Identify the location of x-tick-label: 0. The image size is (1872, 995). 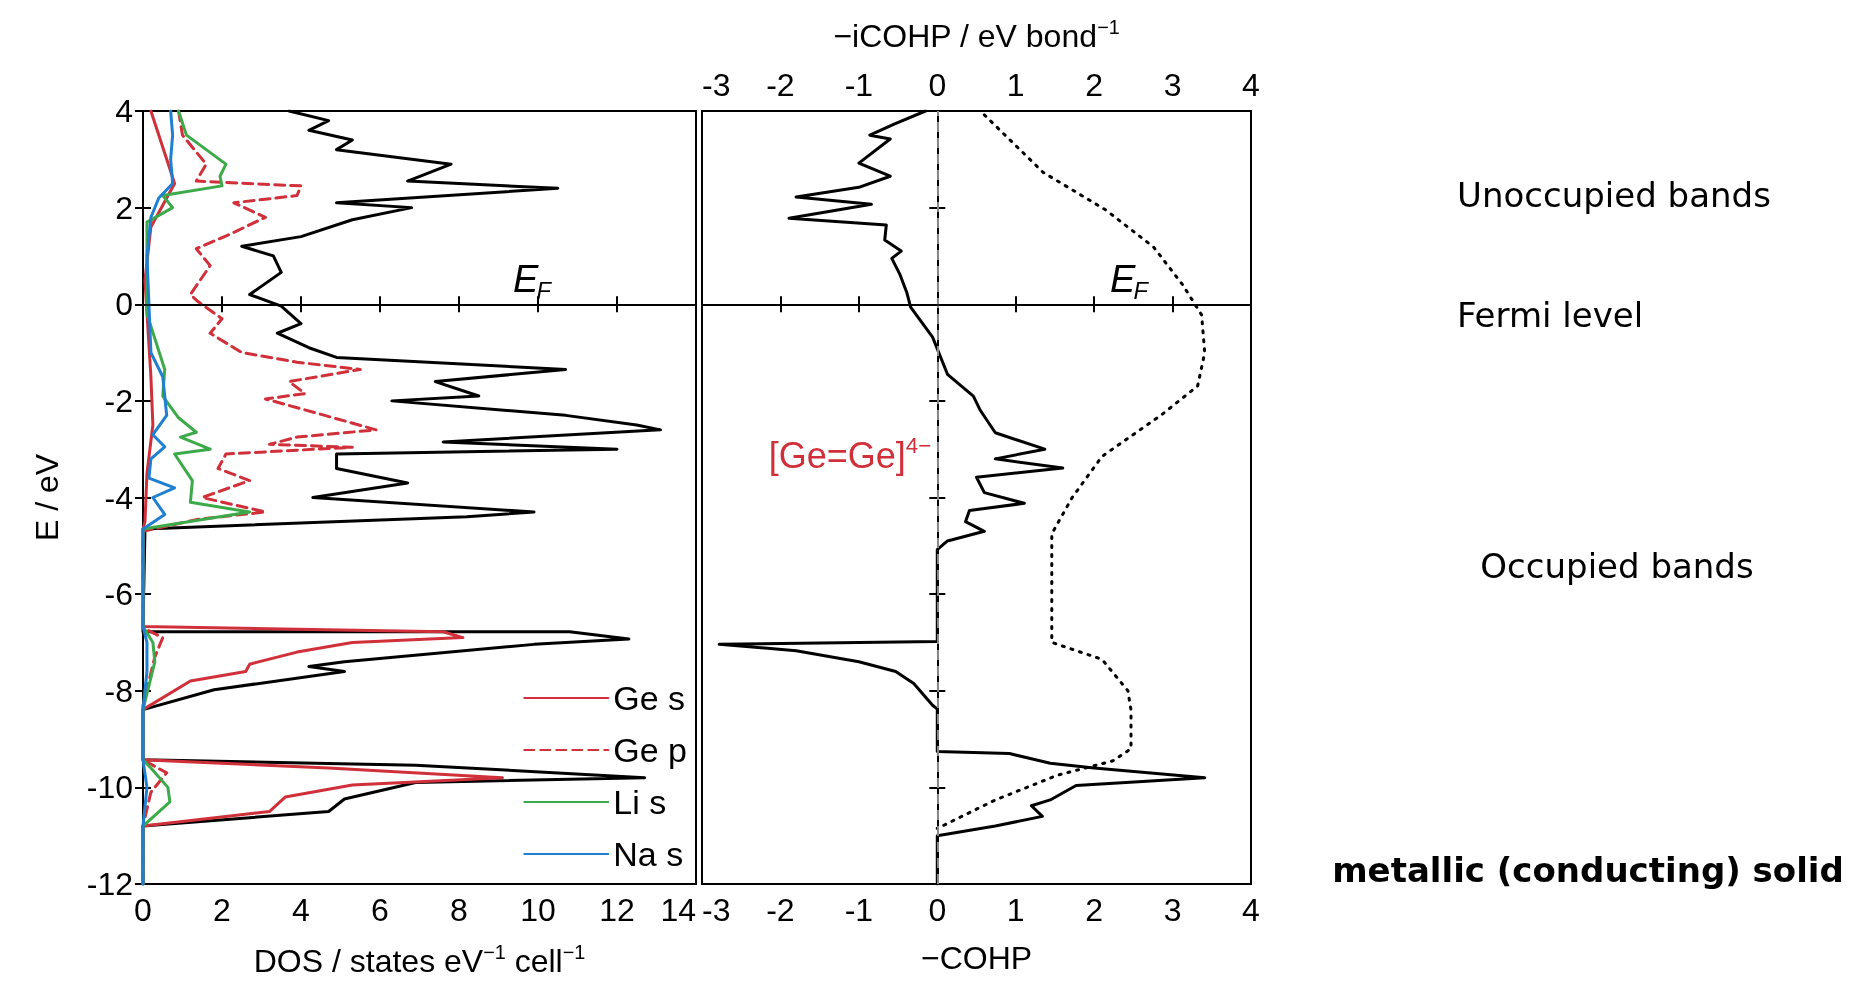
(937, 910).